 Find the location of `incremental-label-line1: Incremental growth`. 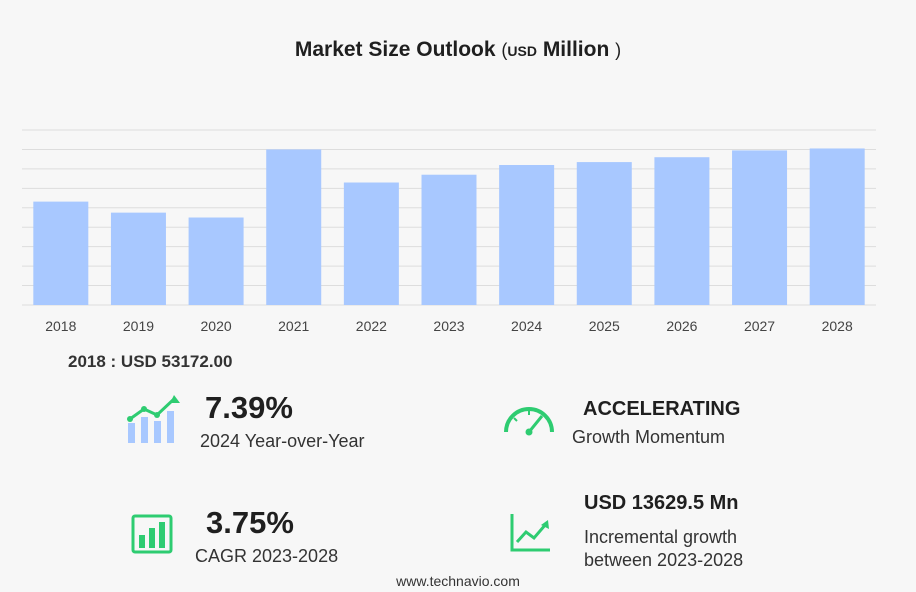

incremental-label-line1: Incremental growth is located at coordinates (661, 537).